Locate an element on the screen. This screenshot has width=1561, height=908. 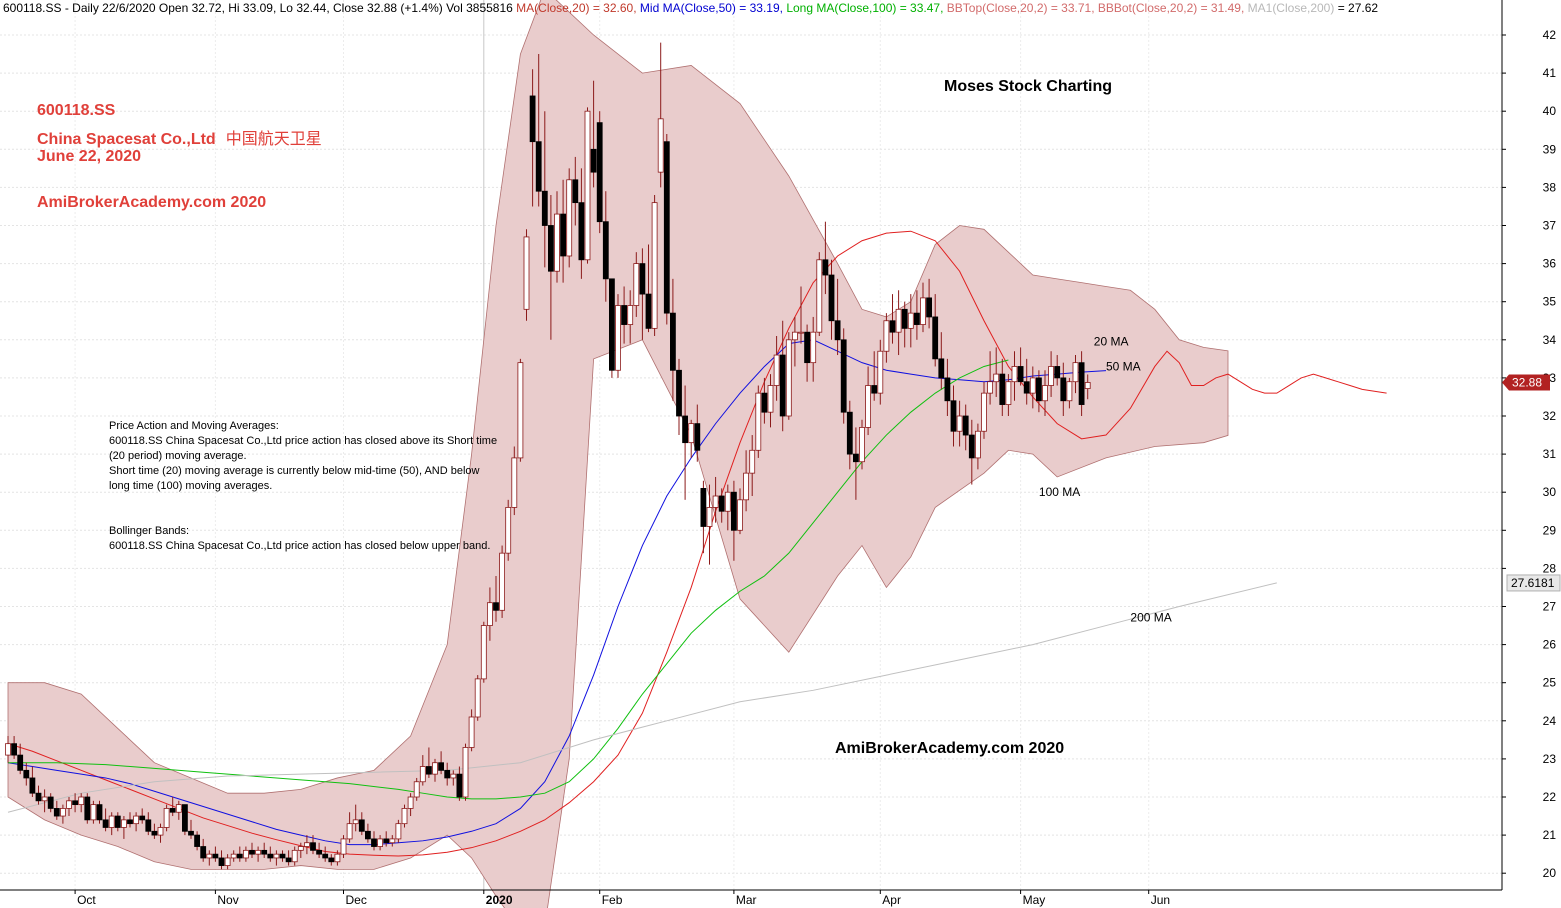
close-price-tag is located at coordinates (1526, 382).